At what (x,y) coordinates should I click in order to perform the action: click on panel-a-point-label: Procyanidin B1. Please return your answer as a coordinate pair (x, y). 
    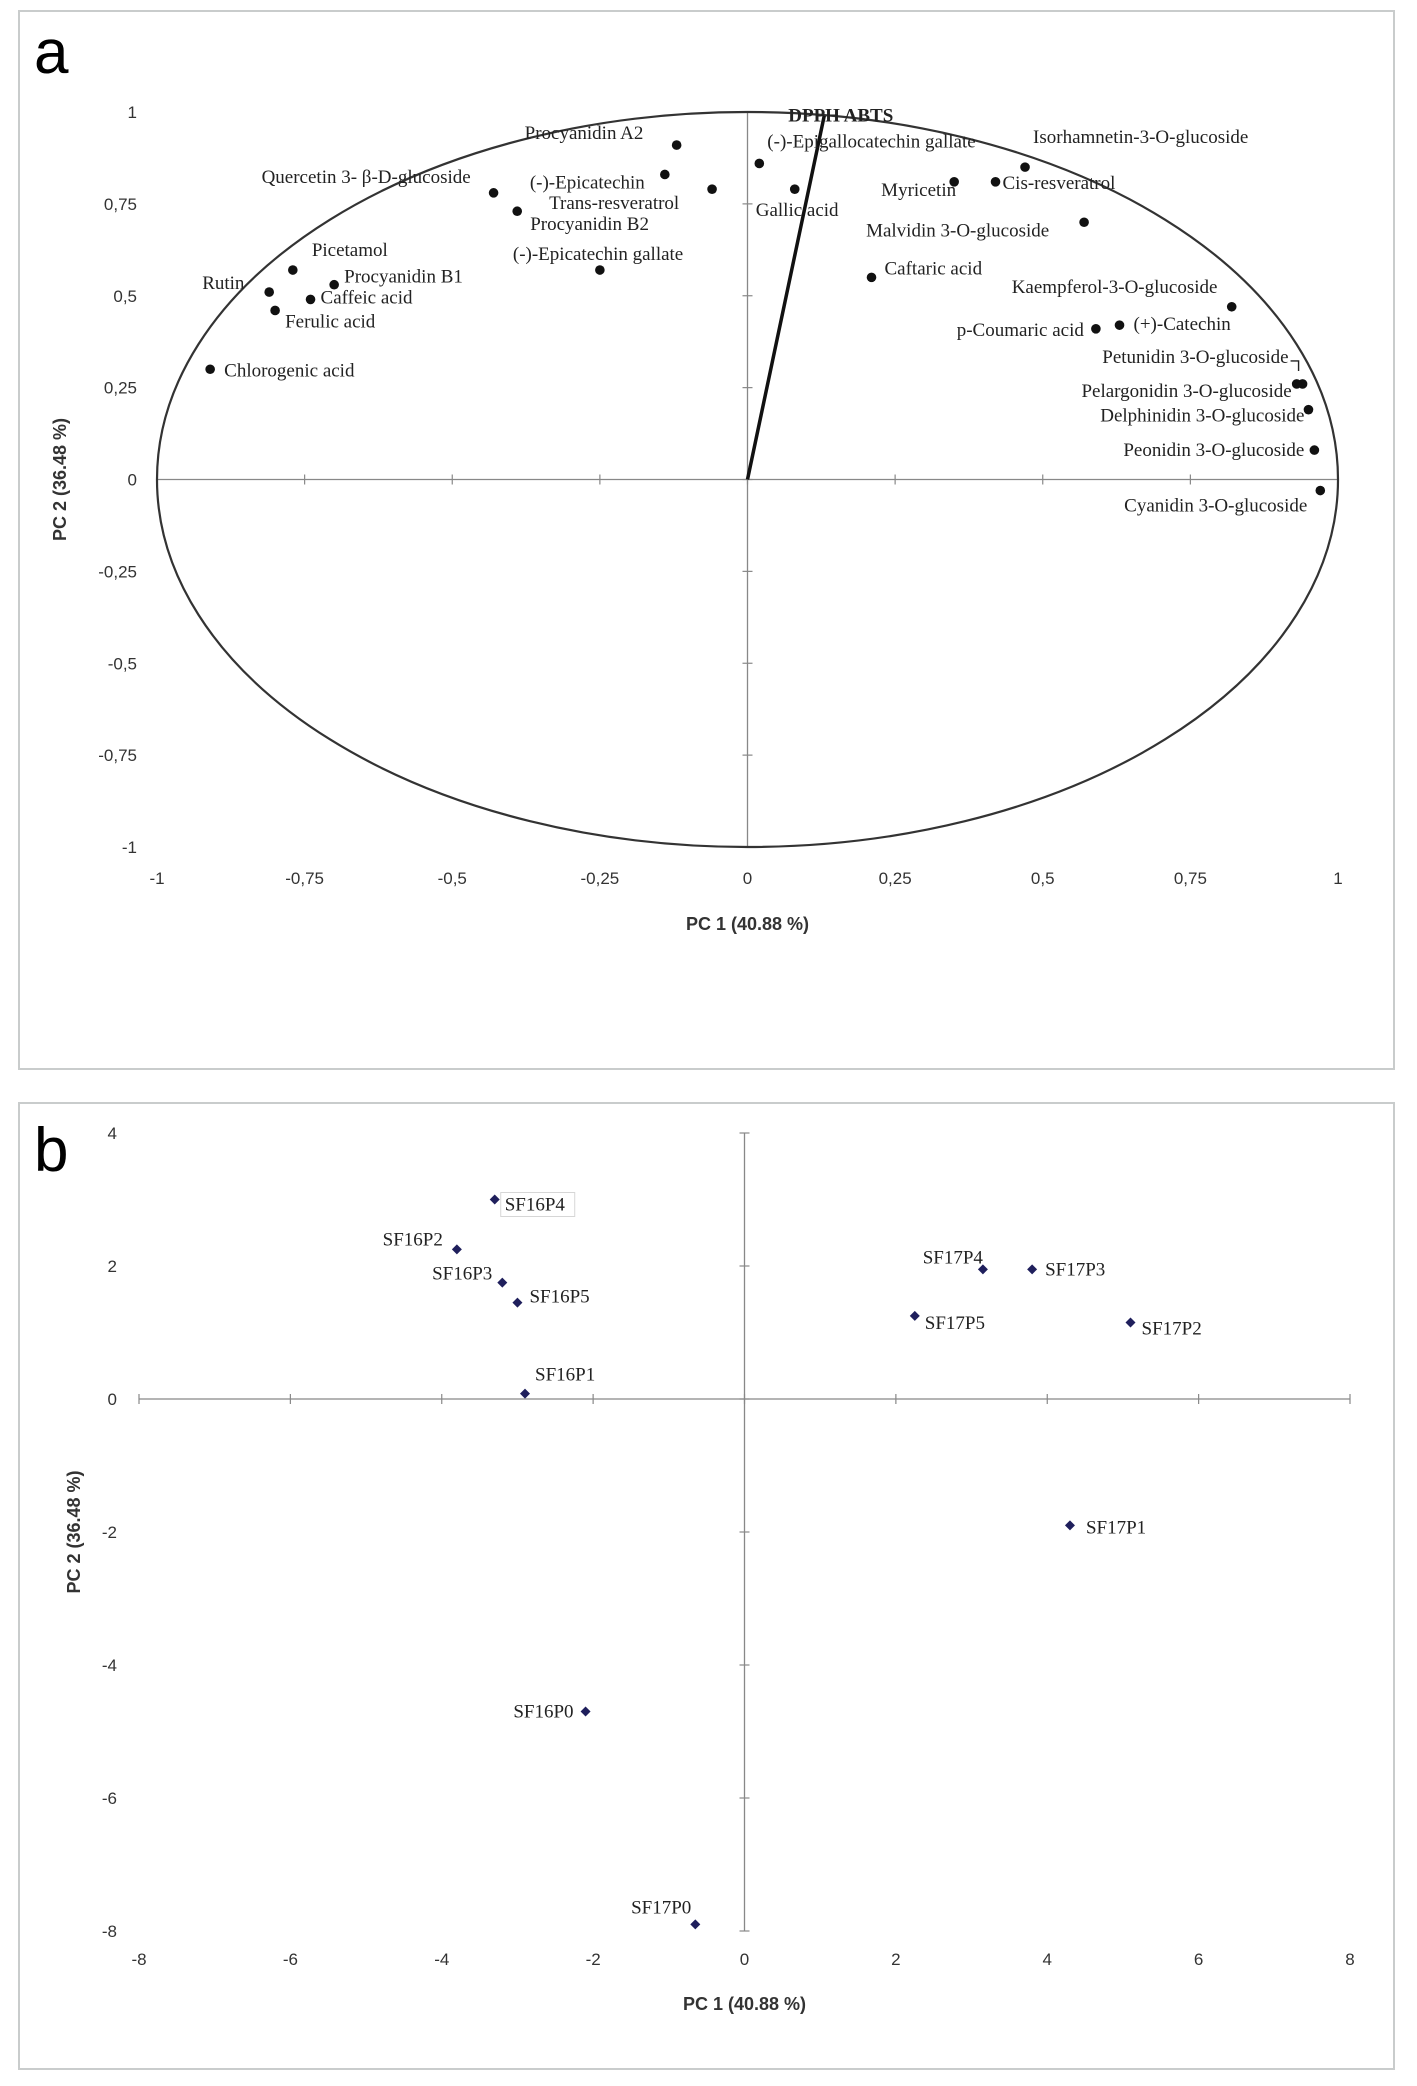
    Looking at the image, I should click on (403, 277).